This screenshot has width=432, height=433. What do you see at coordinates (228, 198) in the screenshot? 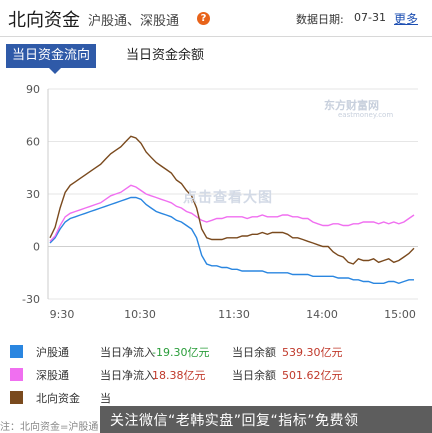
I see `view-large-link: 点击查看大图` at bounding box center [228, 198].